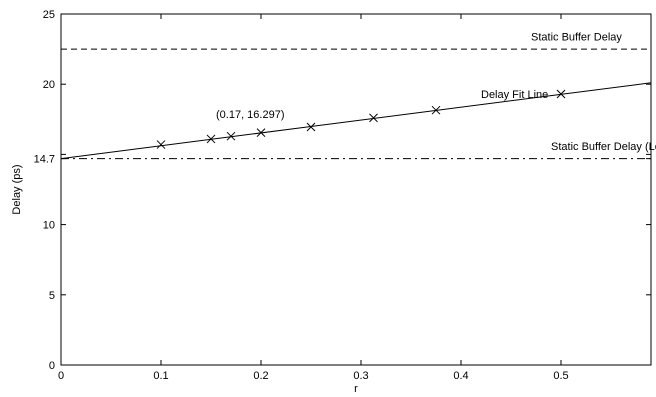  I want to click on annotation-label: Delay Fit Line, so click(514, 95).